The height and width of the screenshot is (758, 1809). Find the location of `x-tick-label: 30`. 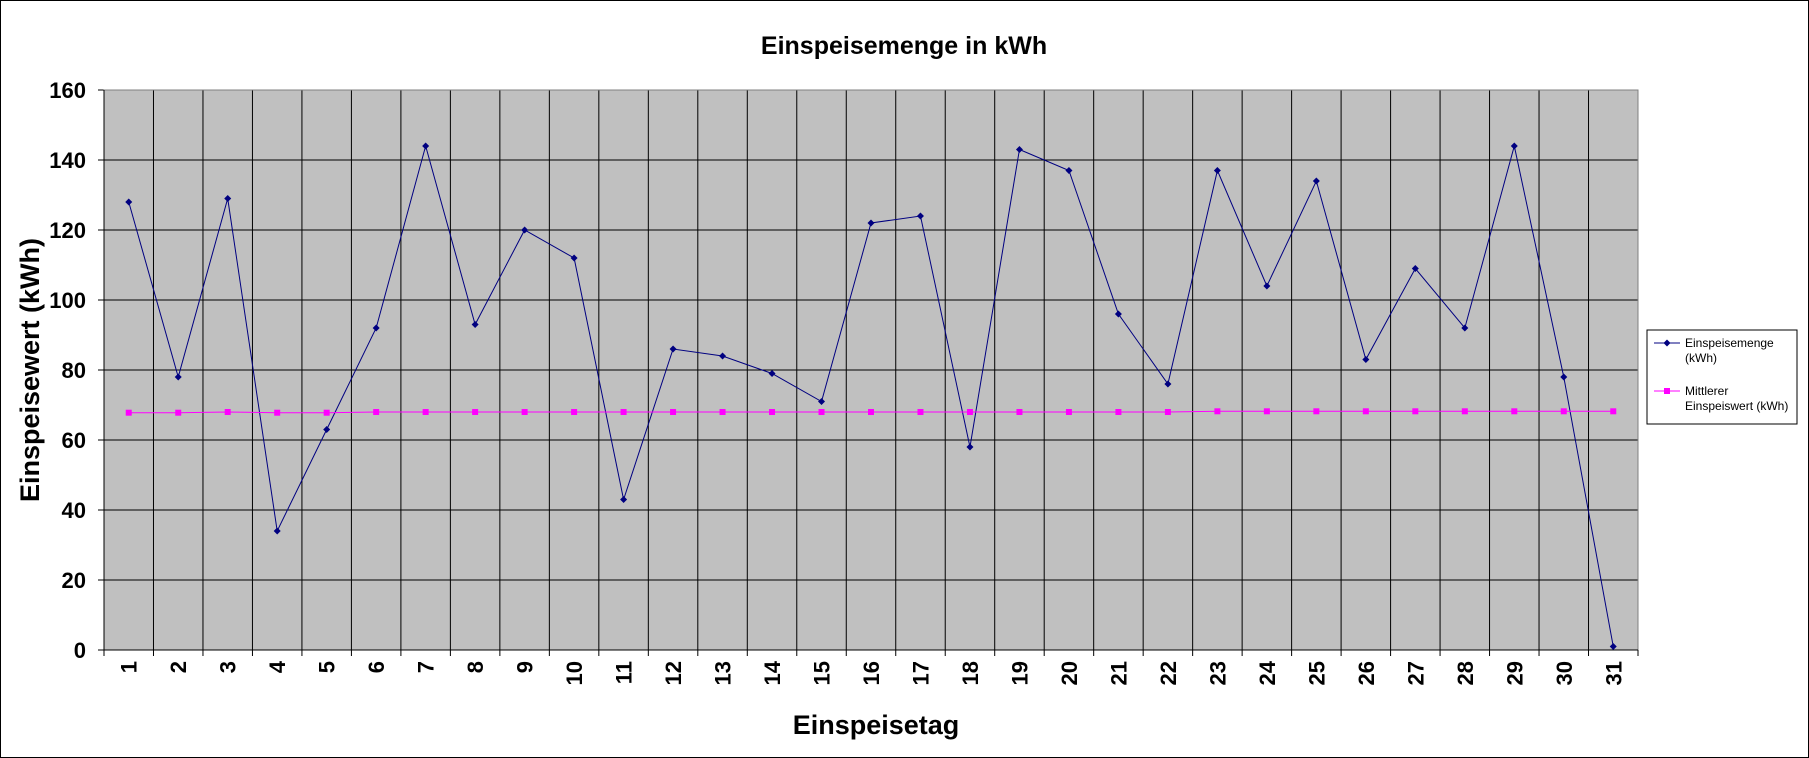

x-tick-label: 30 is located at coordinates (1564, 673).